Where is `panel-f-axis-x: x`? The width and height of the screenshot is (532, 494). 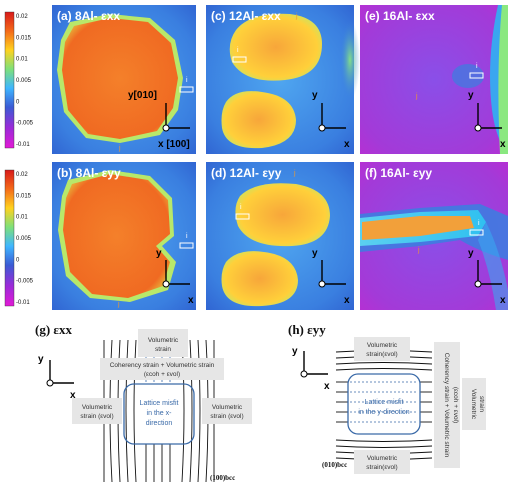
panel-f-axis-x: x is located at coordinates (503, 300).